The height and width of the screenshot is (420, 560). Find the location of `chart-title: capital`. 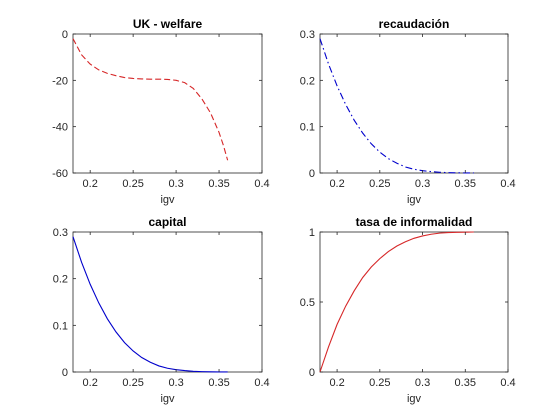

chart-title: capital is located at coordinates (167, 222).